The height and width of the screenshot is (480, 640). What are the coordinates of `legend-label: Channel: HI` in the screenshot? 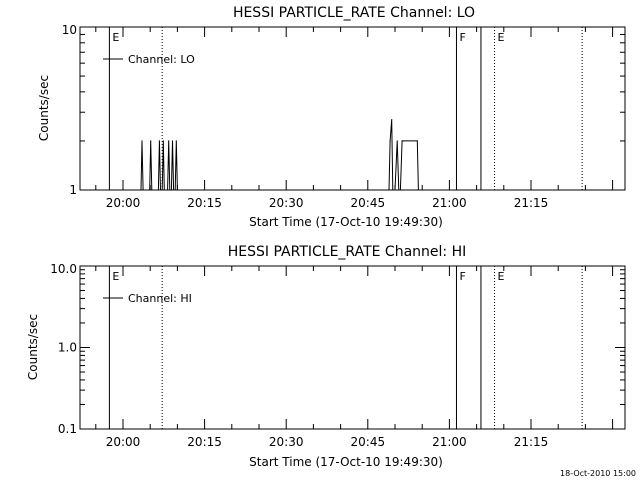 It's located at (160, 298).